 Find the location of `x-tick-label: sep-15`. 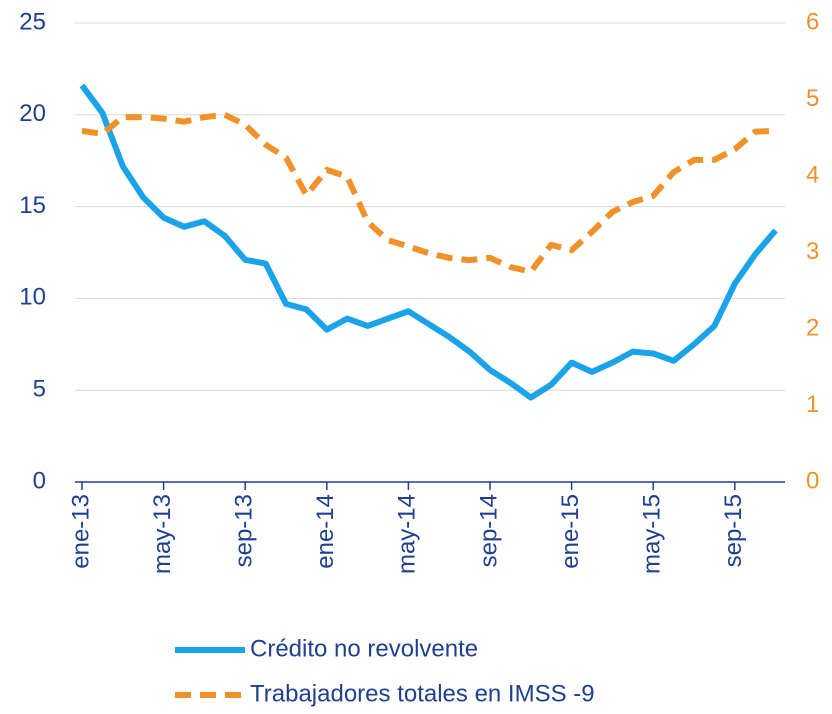

x-tick-label: sep-15 is located at coordinates (733, 530).